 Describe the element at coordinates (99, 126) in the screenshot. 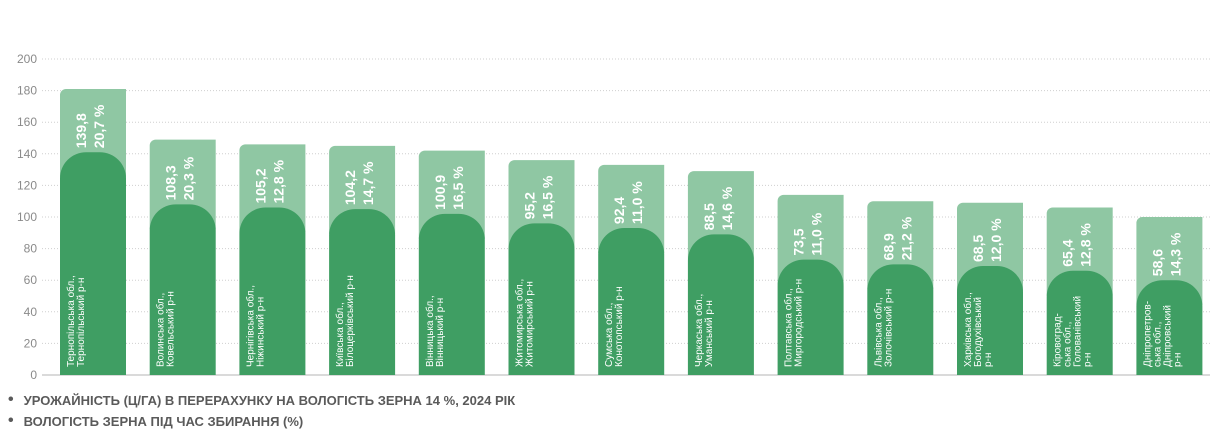

I see `moisture-value-label: 20,7 %` at that location.